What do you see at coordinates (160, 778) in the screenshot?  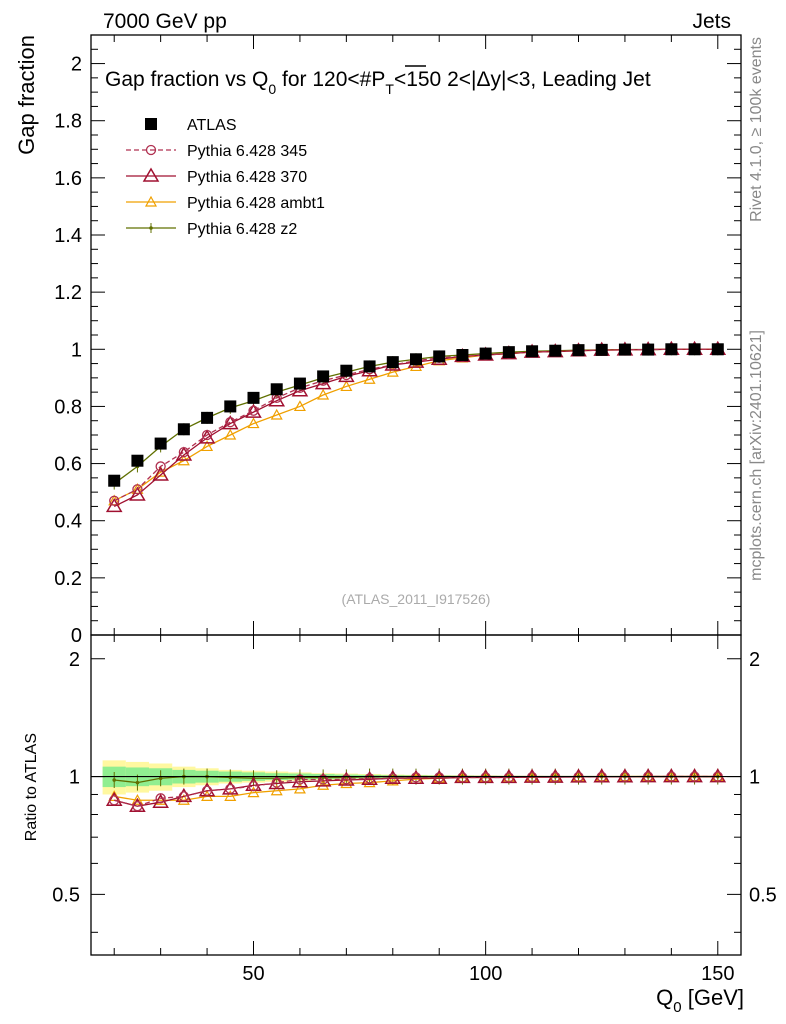 I see `pythia-6-428-z2-ratio-point` at bounding box center [160, 778].